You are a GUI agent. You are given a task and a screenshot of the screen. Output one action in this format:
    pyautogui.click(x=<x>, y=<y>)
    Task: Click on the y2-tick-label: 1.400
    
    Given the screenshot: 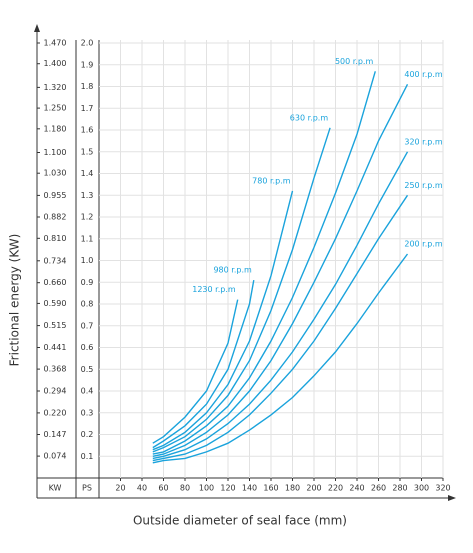 What is the action you would take?
    pyautogui.click(x=55, y=63)
    